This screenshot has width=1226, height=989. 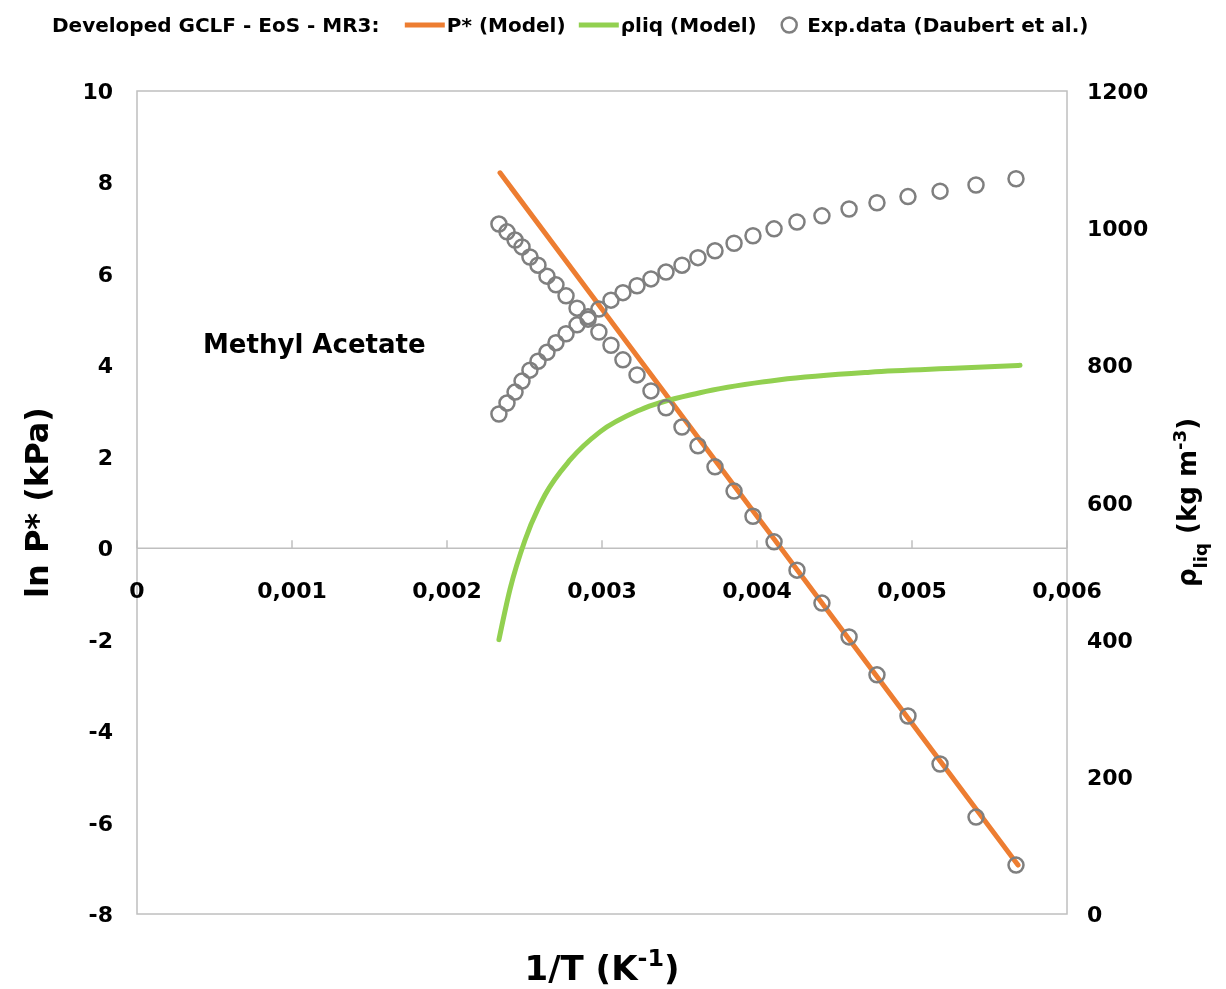 What do you see at coordinates (216, 25) in the screenshot?
I see `legend-title: Developed GCLF - EoS - MR3:` at bounding box center [216, 25].